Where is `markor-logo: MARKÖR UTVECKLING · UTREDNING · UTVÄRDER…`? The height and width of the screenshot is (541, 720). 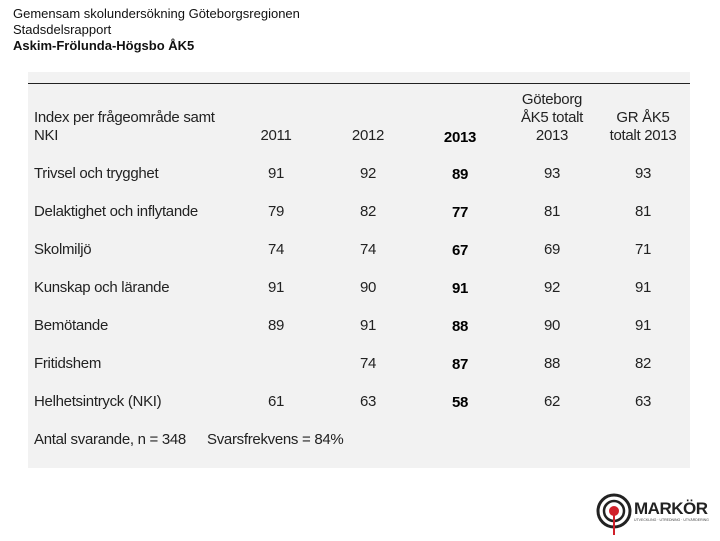 markor-logo: MARKÖR UTVECKLING · UTREDNING · UTVÄRDER… is located at coordinates (656, 514).